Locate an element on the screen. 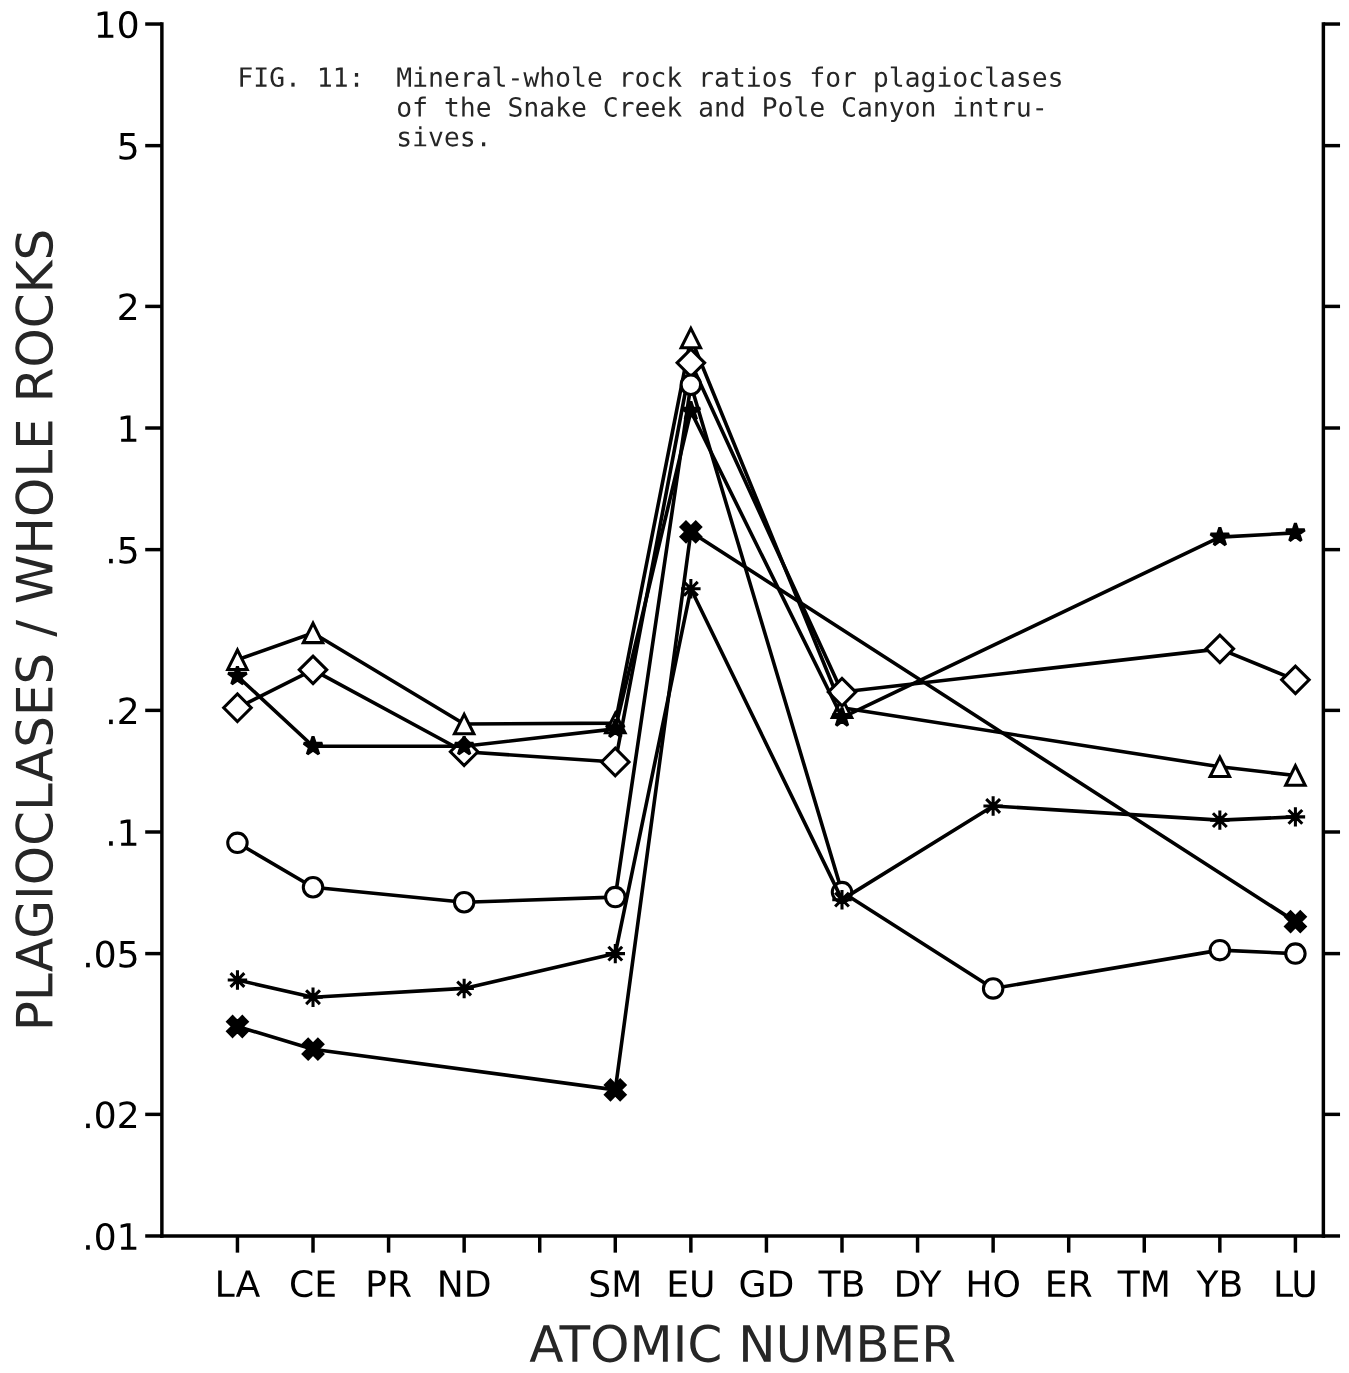 Image resolution: width=1349 pixels, height=1373 pixels. y-tick-label: 5 is located at coordinates (128, 146).